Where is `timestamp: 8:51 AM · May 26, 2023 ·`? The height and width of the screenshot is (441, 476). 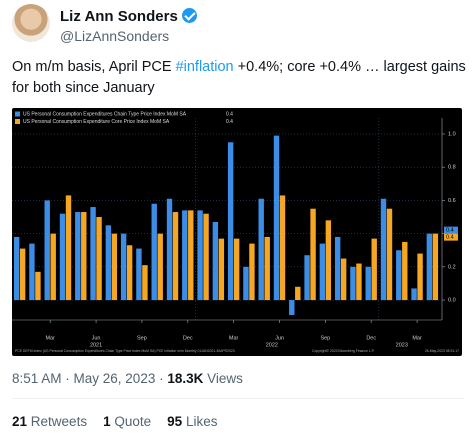
timestamp: 8:51 AM · May 26, 2023 · is located at coordinates (88, 378).